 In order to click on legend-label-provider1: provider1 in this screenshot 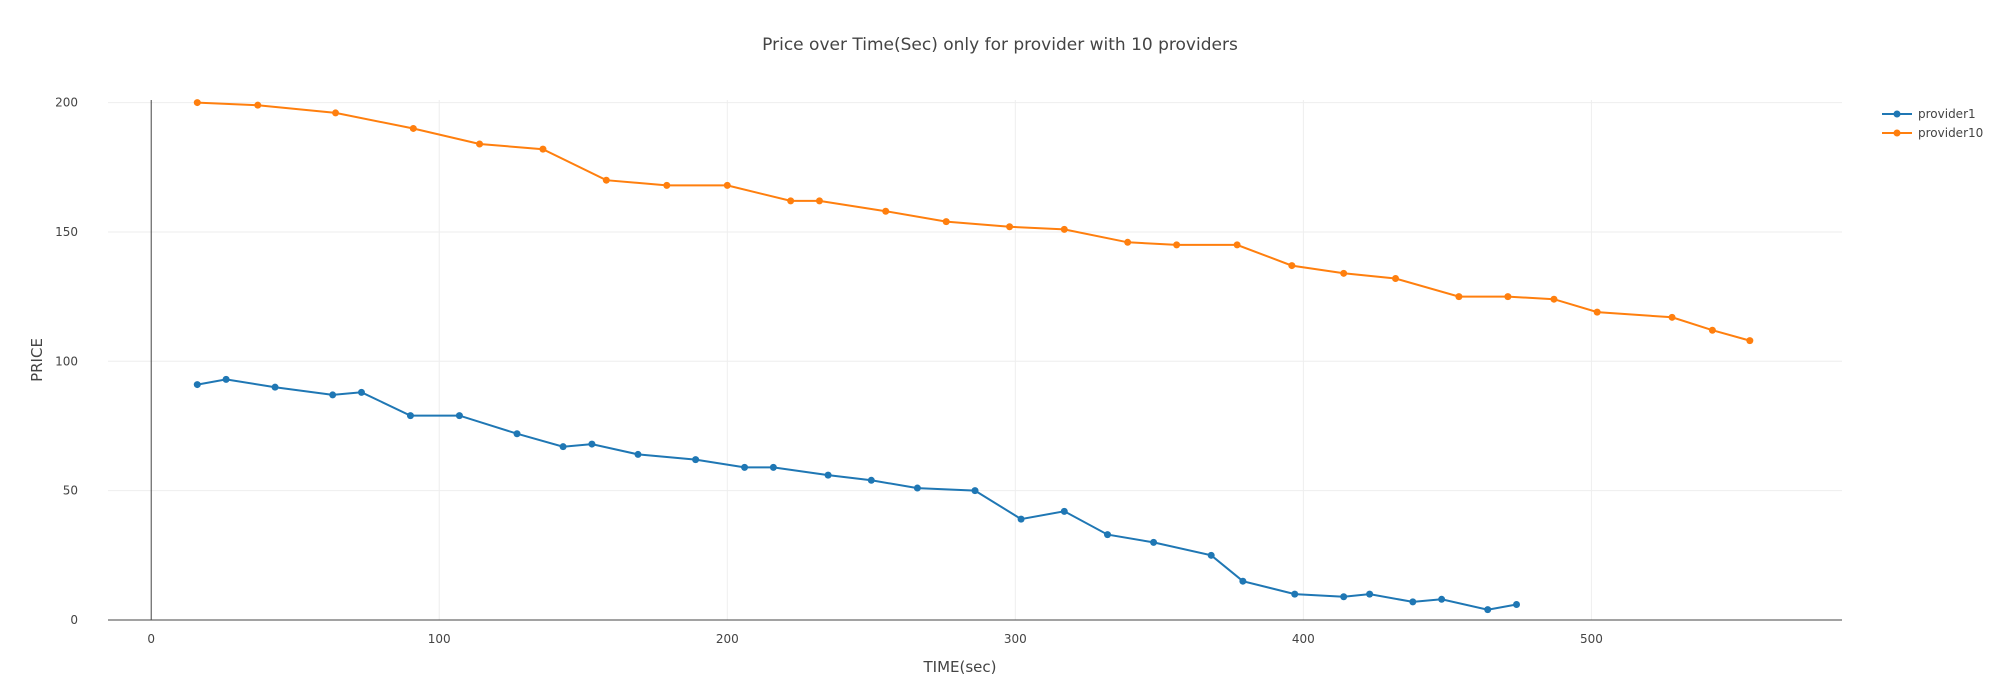, I will do `click(1947, 114)`.